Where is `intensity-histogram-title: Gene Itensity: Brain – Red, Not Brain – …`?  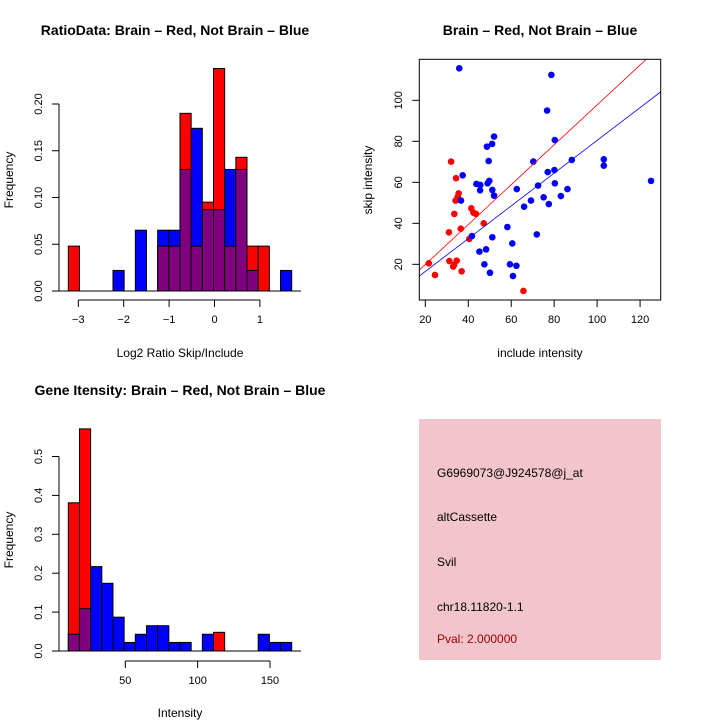
intensity-histogram-title: Gene Itensity: Brain – Red, Not Brain – … is located at coordinates (180, 390).